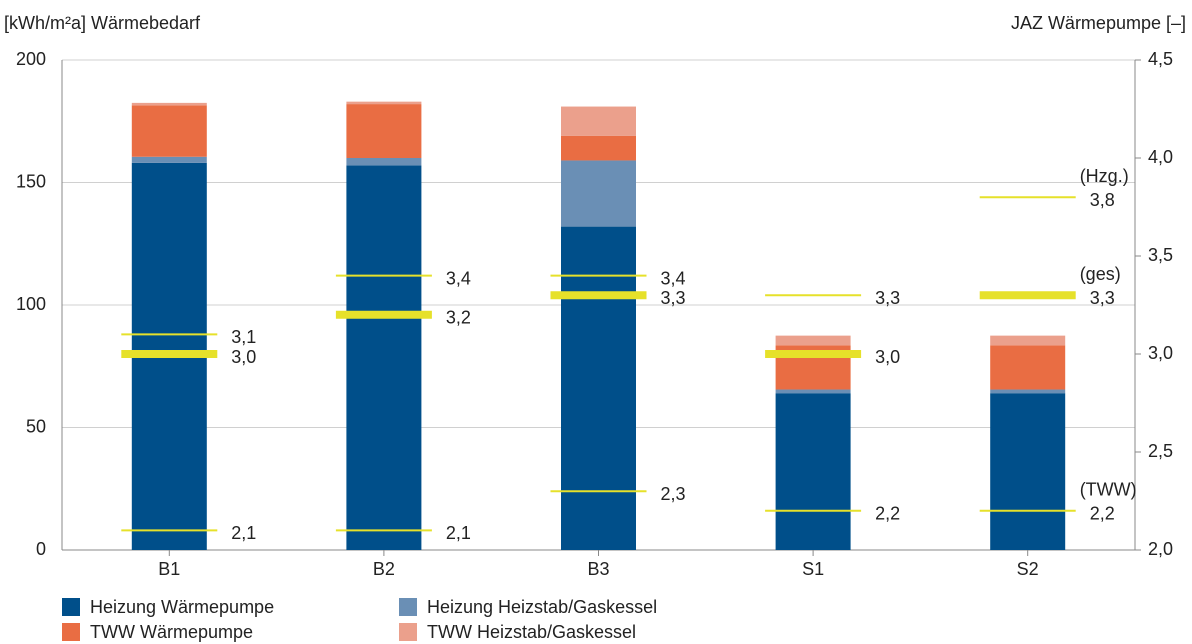 The width and height of the screenshot is (1192, 644). Describe the element at coordinates (182, 607) in the screenshot. I see `legend-label: Heizung Wärmepumpe` at that location.